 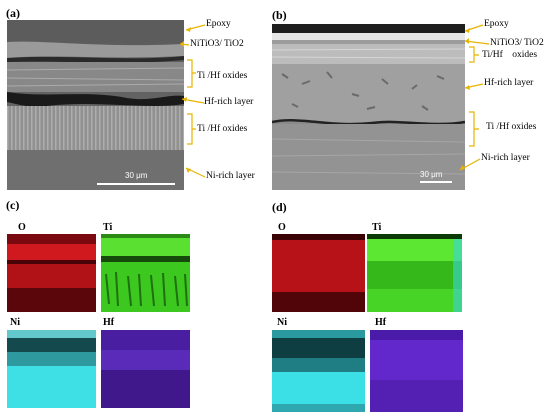 I want to click on panel-b-label: (b), so click(x=279, y=15).